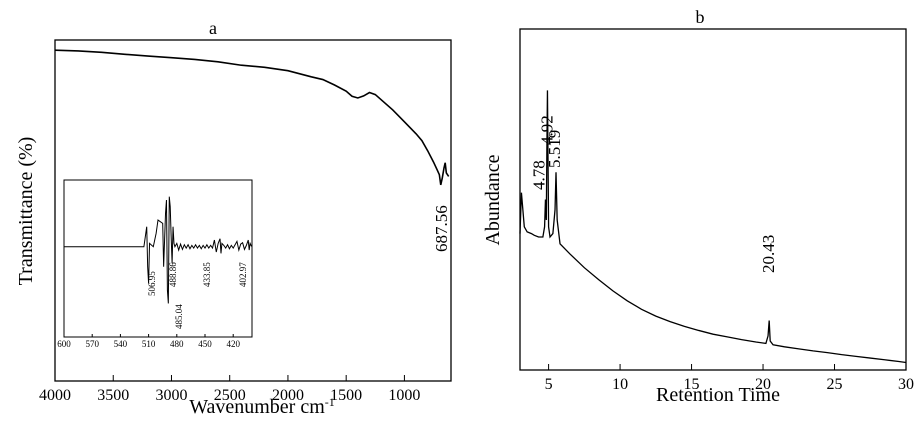  I want to click on y-axis-title-a: Transmittance (%), so click(26, 211).